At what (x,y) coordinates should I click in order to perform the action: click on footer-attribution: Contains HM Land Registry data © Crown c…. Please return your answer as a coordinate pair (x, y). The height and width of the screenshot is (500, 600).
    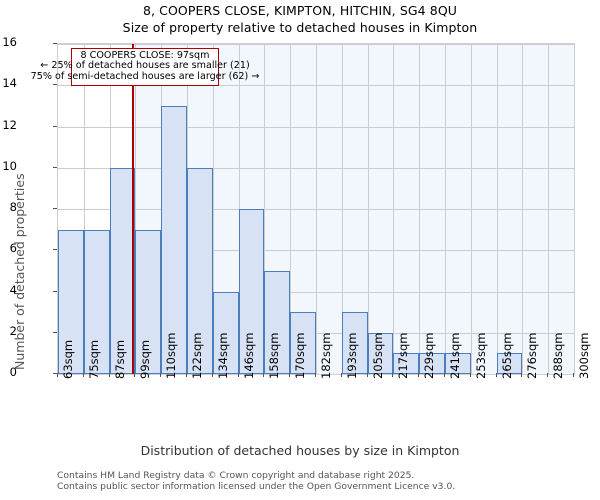
    Looking at the image, I should click on (327, 481).